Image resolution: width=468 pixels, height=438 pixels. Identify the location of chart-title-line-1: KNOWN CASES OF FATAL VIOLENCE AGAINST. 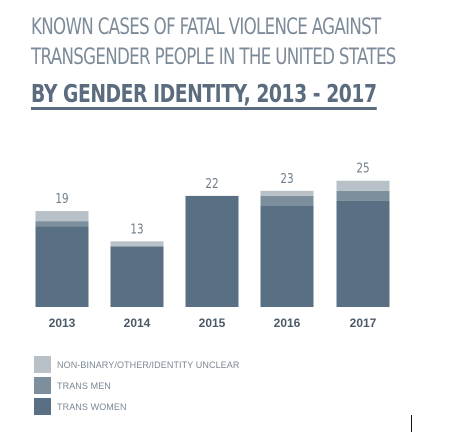
(206, 27).